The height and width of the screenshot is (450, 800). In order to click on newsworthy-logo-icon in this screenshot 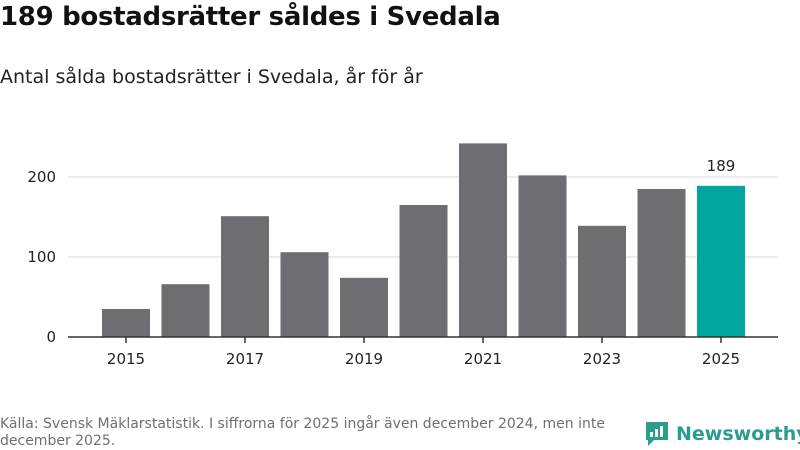, I will do `click(657, 434)`.